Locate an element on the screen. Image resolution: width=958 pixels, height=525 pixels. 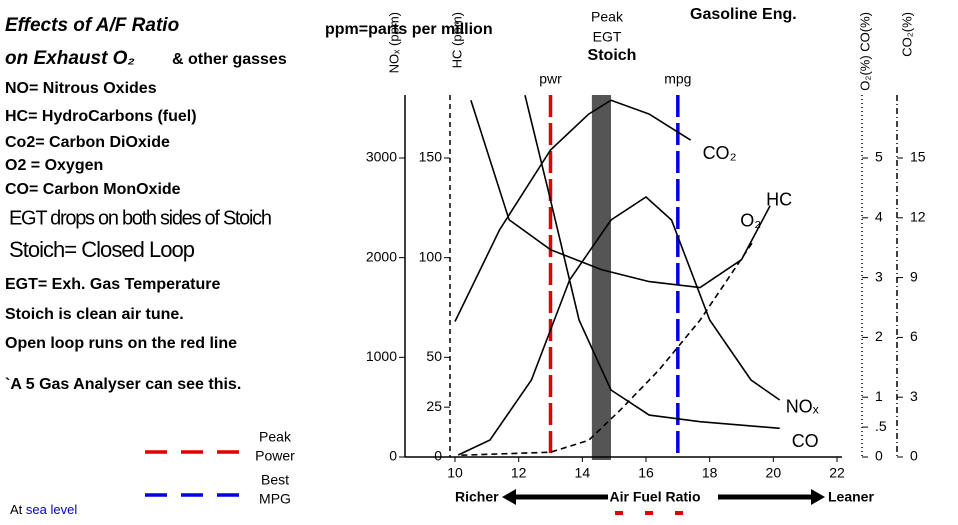
footnote: At sea level is located at coordinates (43, 509).